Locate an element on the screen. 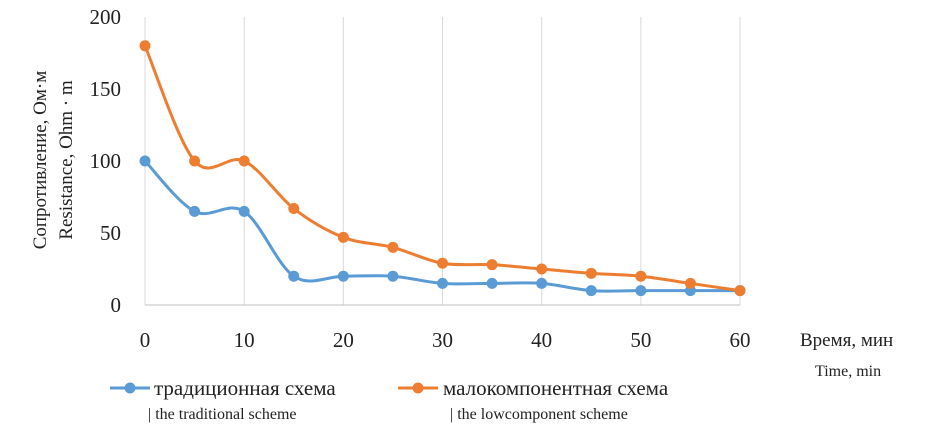  y-tick-label: 0 is located at coordinates (116, 305).